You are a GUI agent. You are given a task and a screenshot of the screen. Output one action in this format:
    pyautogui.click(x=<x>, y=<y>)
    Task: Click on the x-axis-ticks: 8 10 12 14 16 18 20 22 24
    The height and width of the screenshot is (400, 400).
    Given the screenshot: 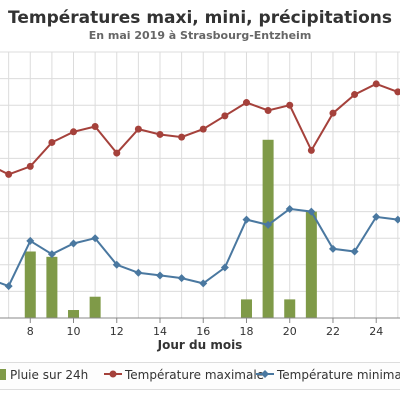 What is the action you would take?
    pyautogui.click(x=205, y=328)
    